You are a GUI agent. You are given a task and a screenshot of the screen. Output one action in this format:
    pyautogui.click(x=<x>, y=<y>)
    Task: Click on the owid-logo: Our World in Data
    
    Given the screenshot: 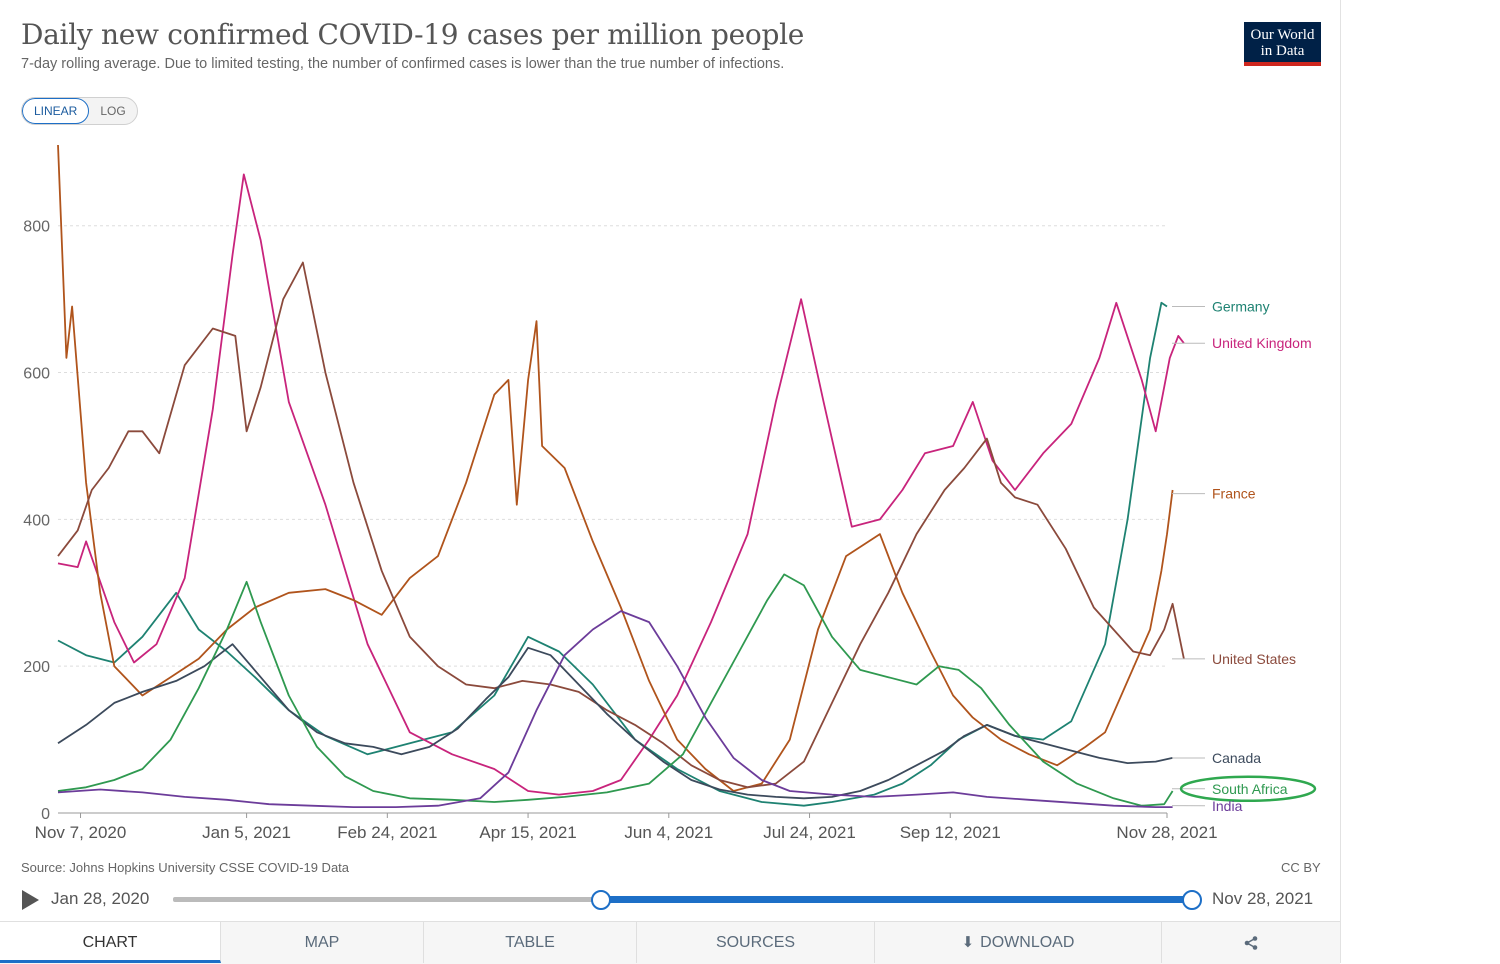 What is the action you would take?
    pyautogui.click(x=1282, y=44)
    